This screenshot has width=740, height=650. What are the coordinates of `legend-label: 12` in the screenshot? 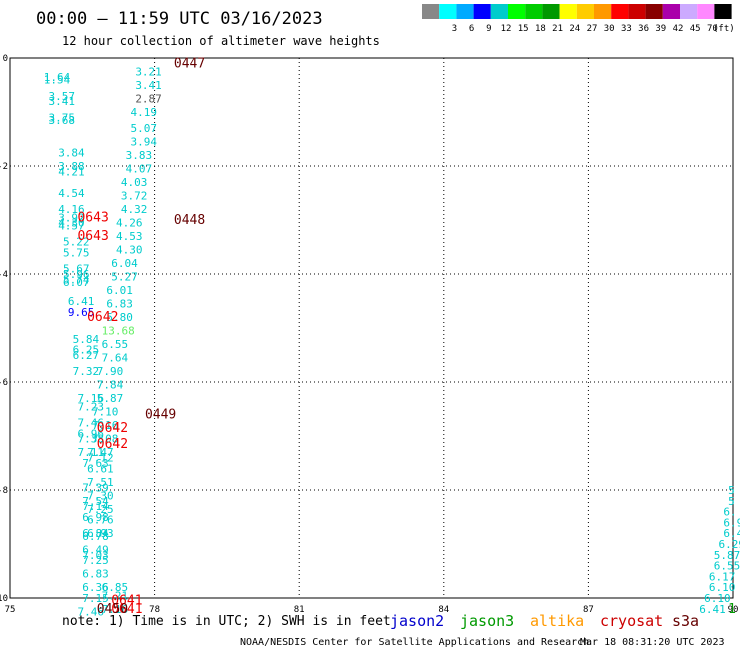 It's located at (506, 29).